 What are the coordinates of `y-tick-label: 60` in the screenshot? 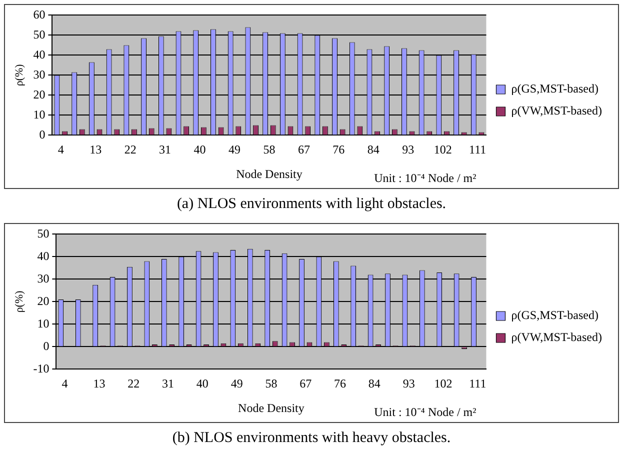 It's located at (39, 14).